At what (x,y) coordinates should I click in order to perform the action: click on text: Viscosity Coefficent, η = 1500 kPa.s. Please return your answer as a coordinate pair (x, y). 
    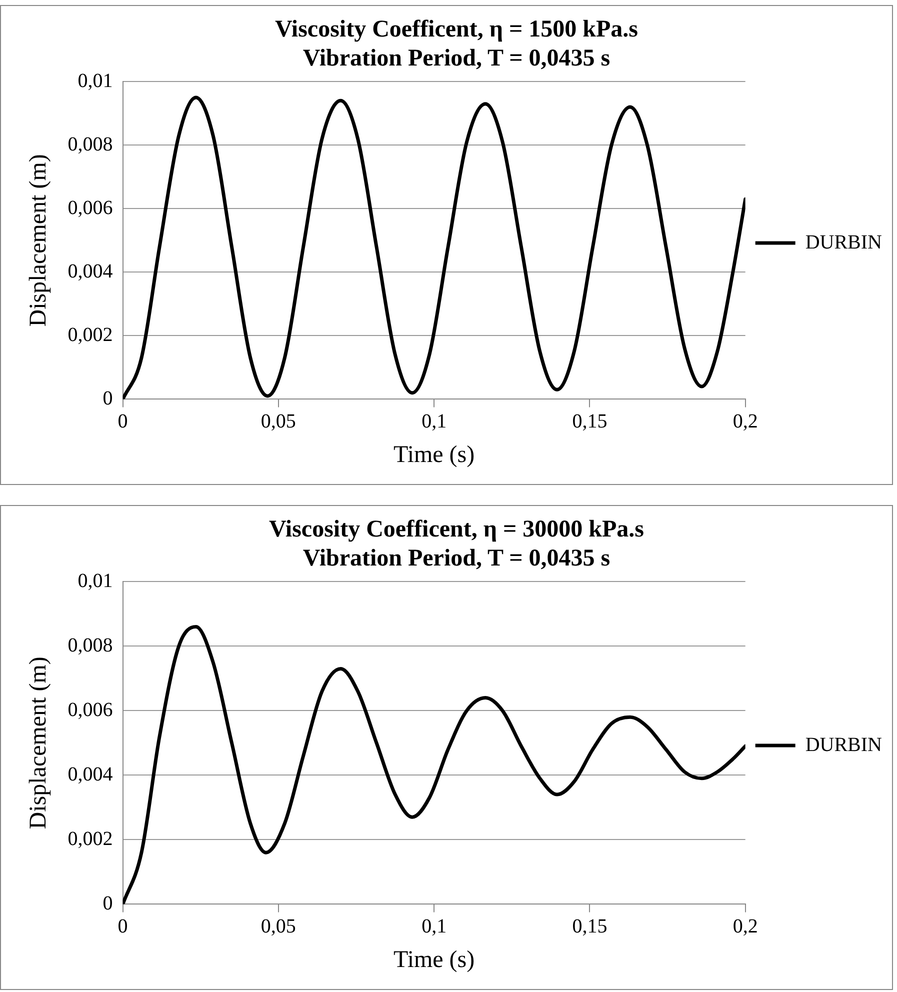
    Looking at the image, I should click on (456, 29).